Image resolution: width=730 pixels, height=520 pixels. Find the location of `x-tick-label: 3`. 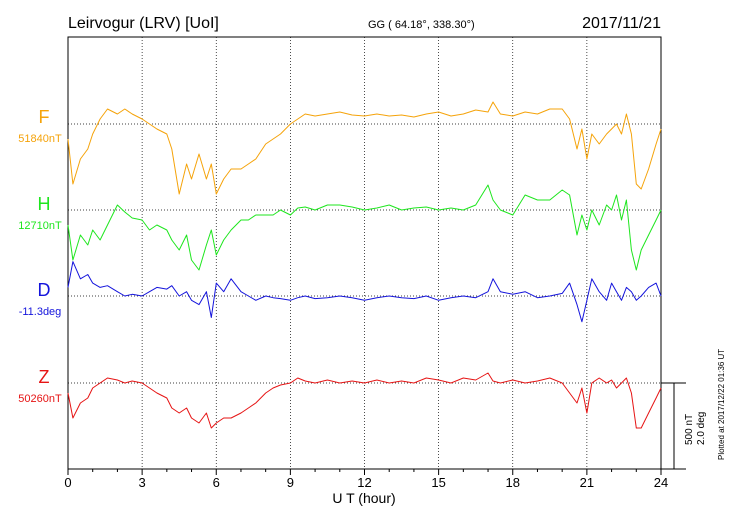

x-tick-label: 3 is located at coordinates (142, 482).